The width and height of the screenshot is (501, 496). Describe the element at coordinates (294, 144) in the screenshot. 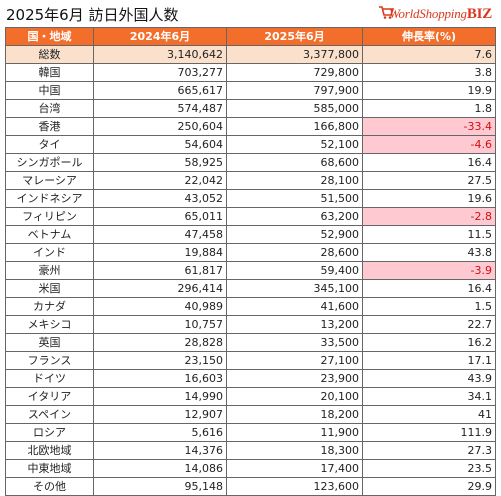

I see `value-2025-cell: 52,100` at that location.